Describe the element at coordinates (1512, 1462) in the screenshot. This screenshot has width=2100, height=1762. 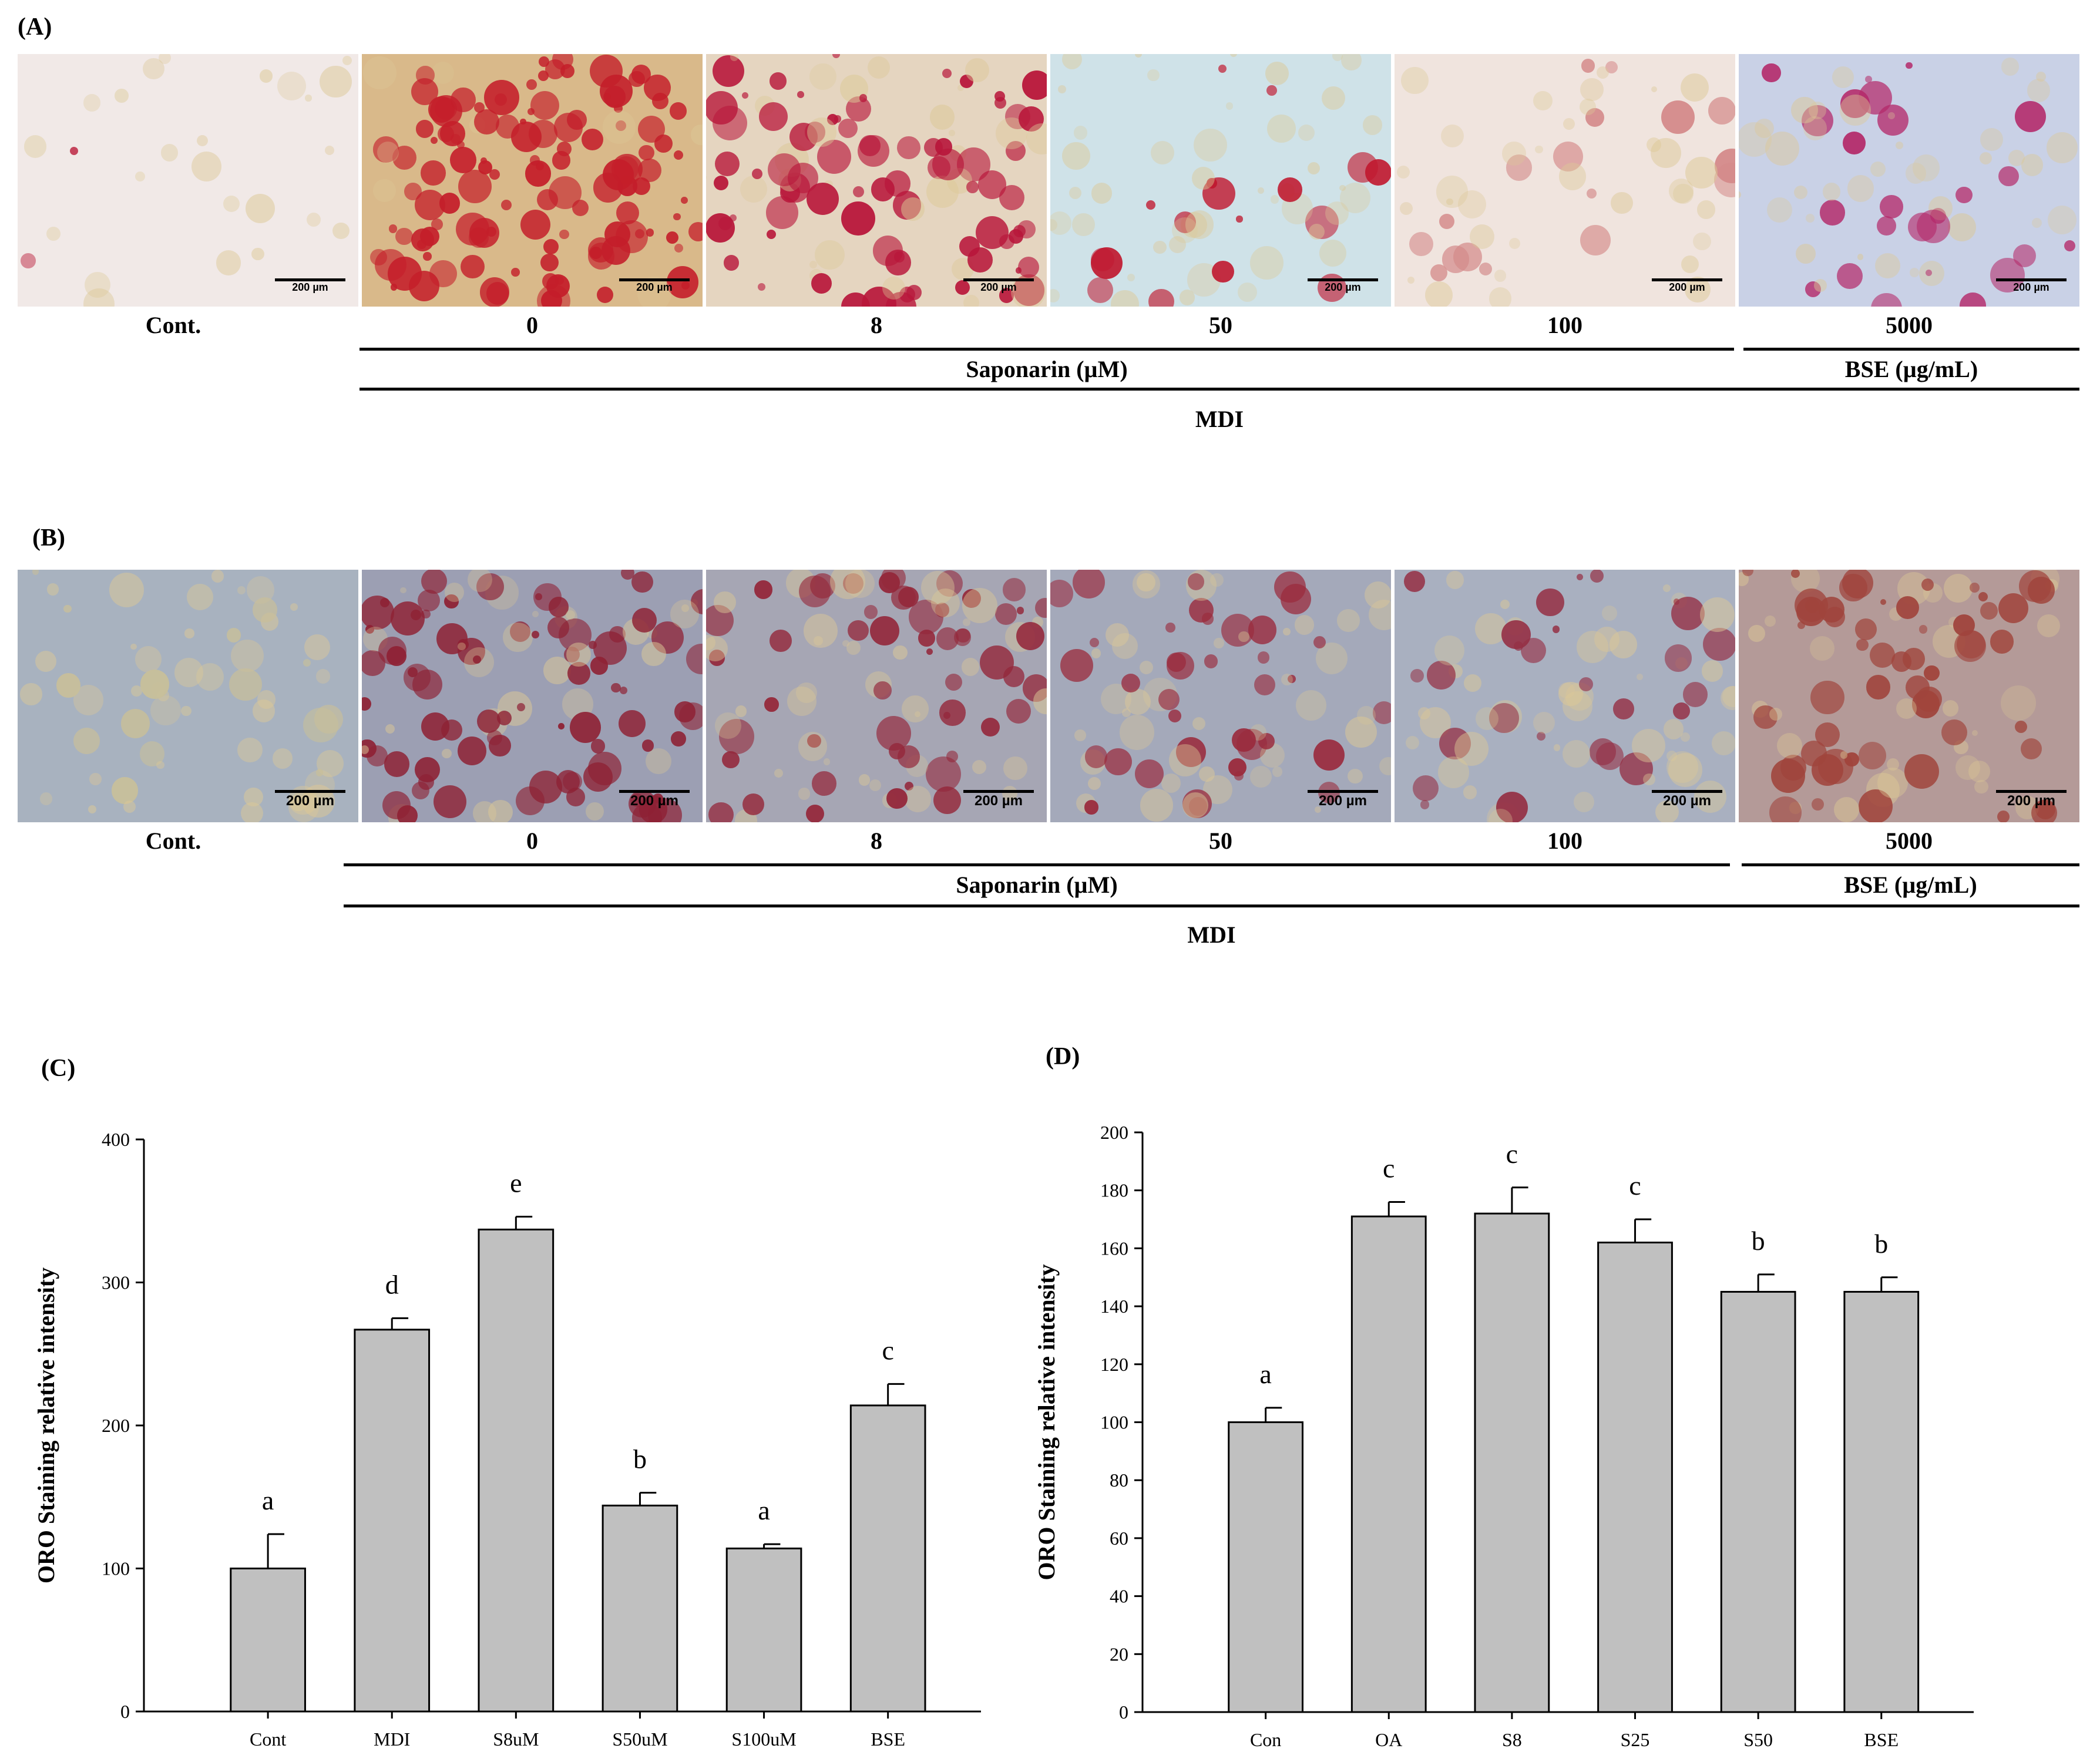
I see `bar-S8` at that location.